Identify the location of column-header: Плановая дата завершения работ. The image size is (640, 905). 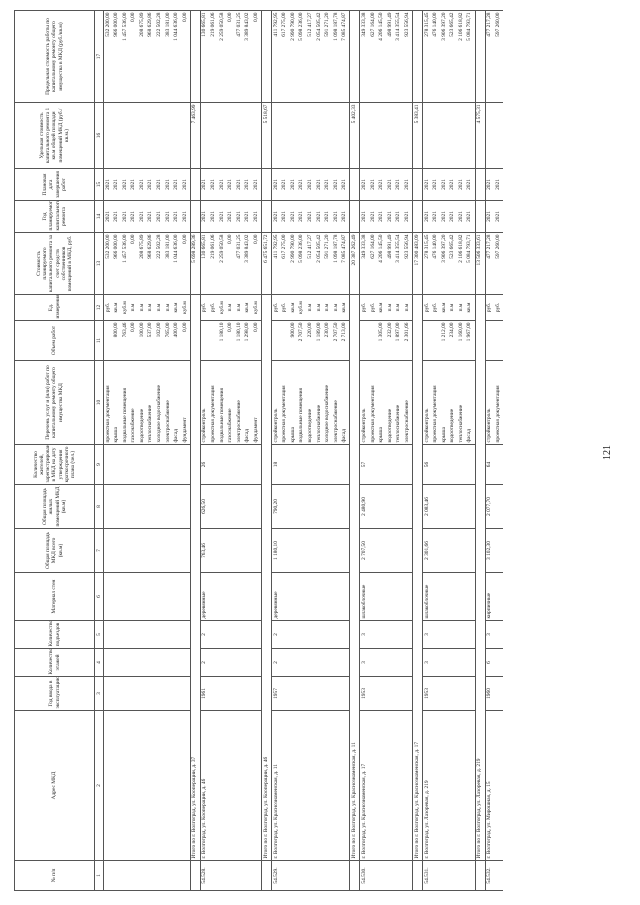
(54, 184).